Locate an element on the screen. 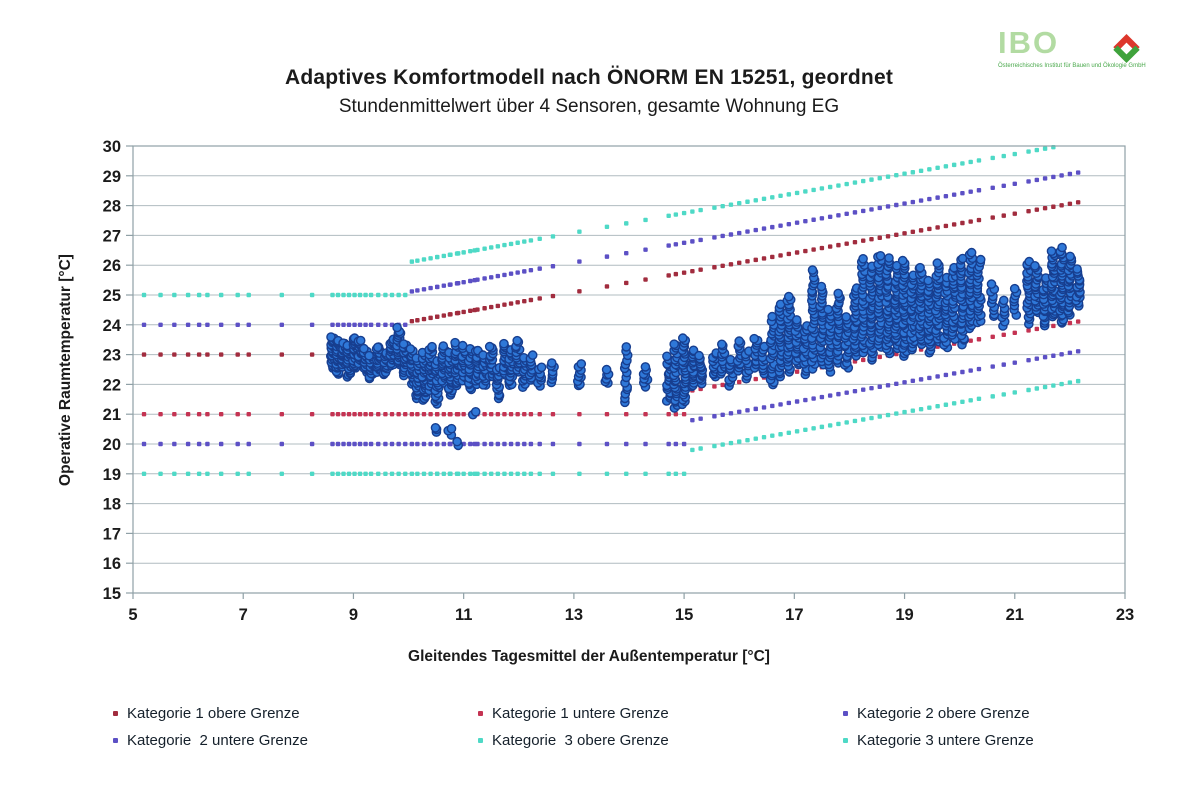 The height and width of the screenshot is (800, 1178). y-tick-label: 28 is located at coordinates (112, 207).